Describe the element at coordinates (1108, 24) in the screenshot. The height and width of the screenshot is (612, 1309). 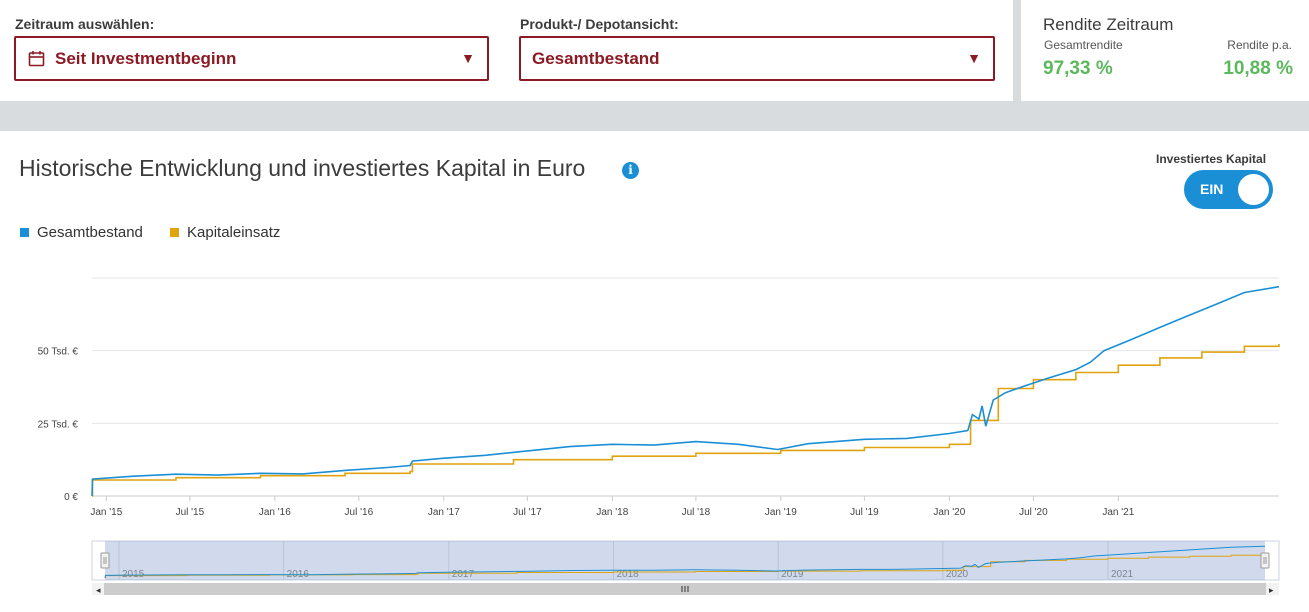
I see `rendite-title: Rendite Zeitraum` at that location.